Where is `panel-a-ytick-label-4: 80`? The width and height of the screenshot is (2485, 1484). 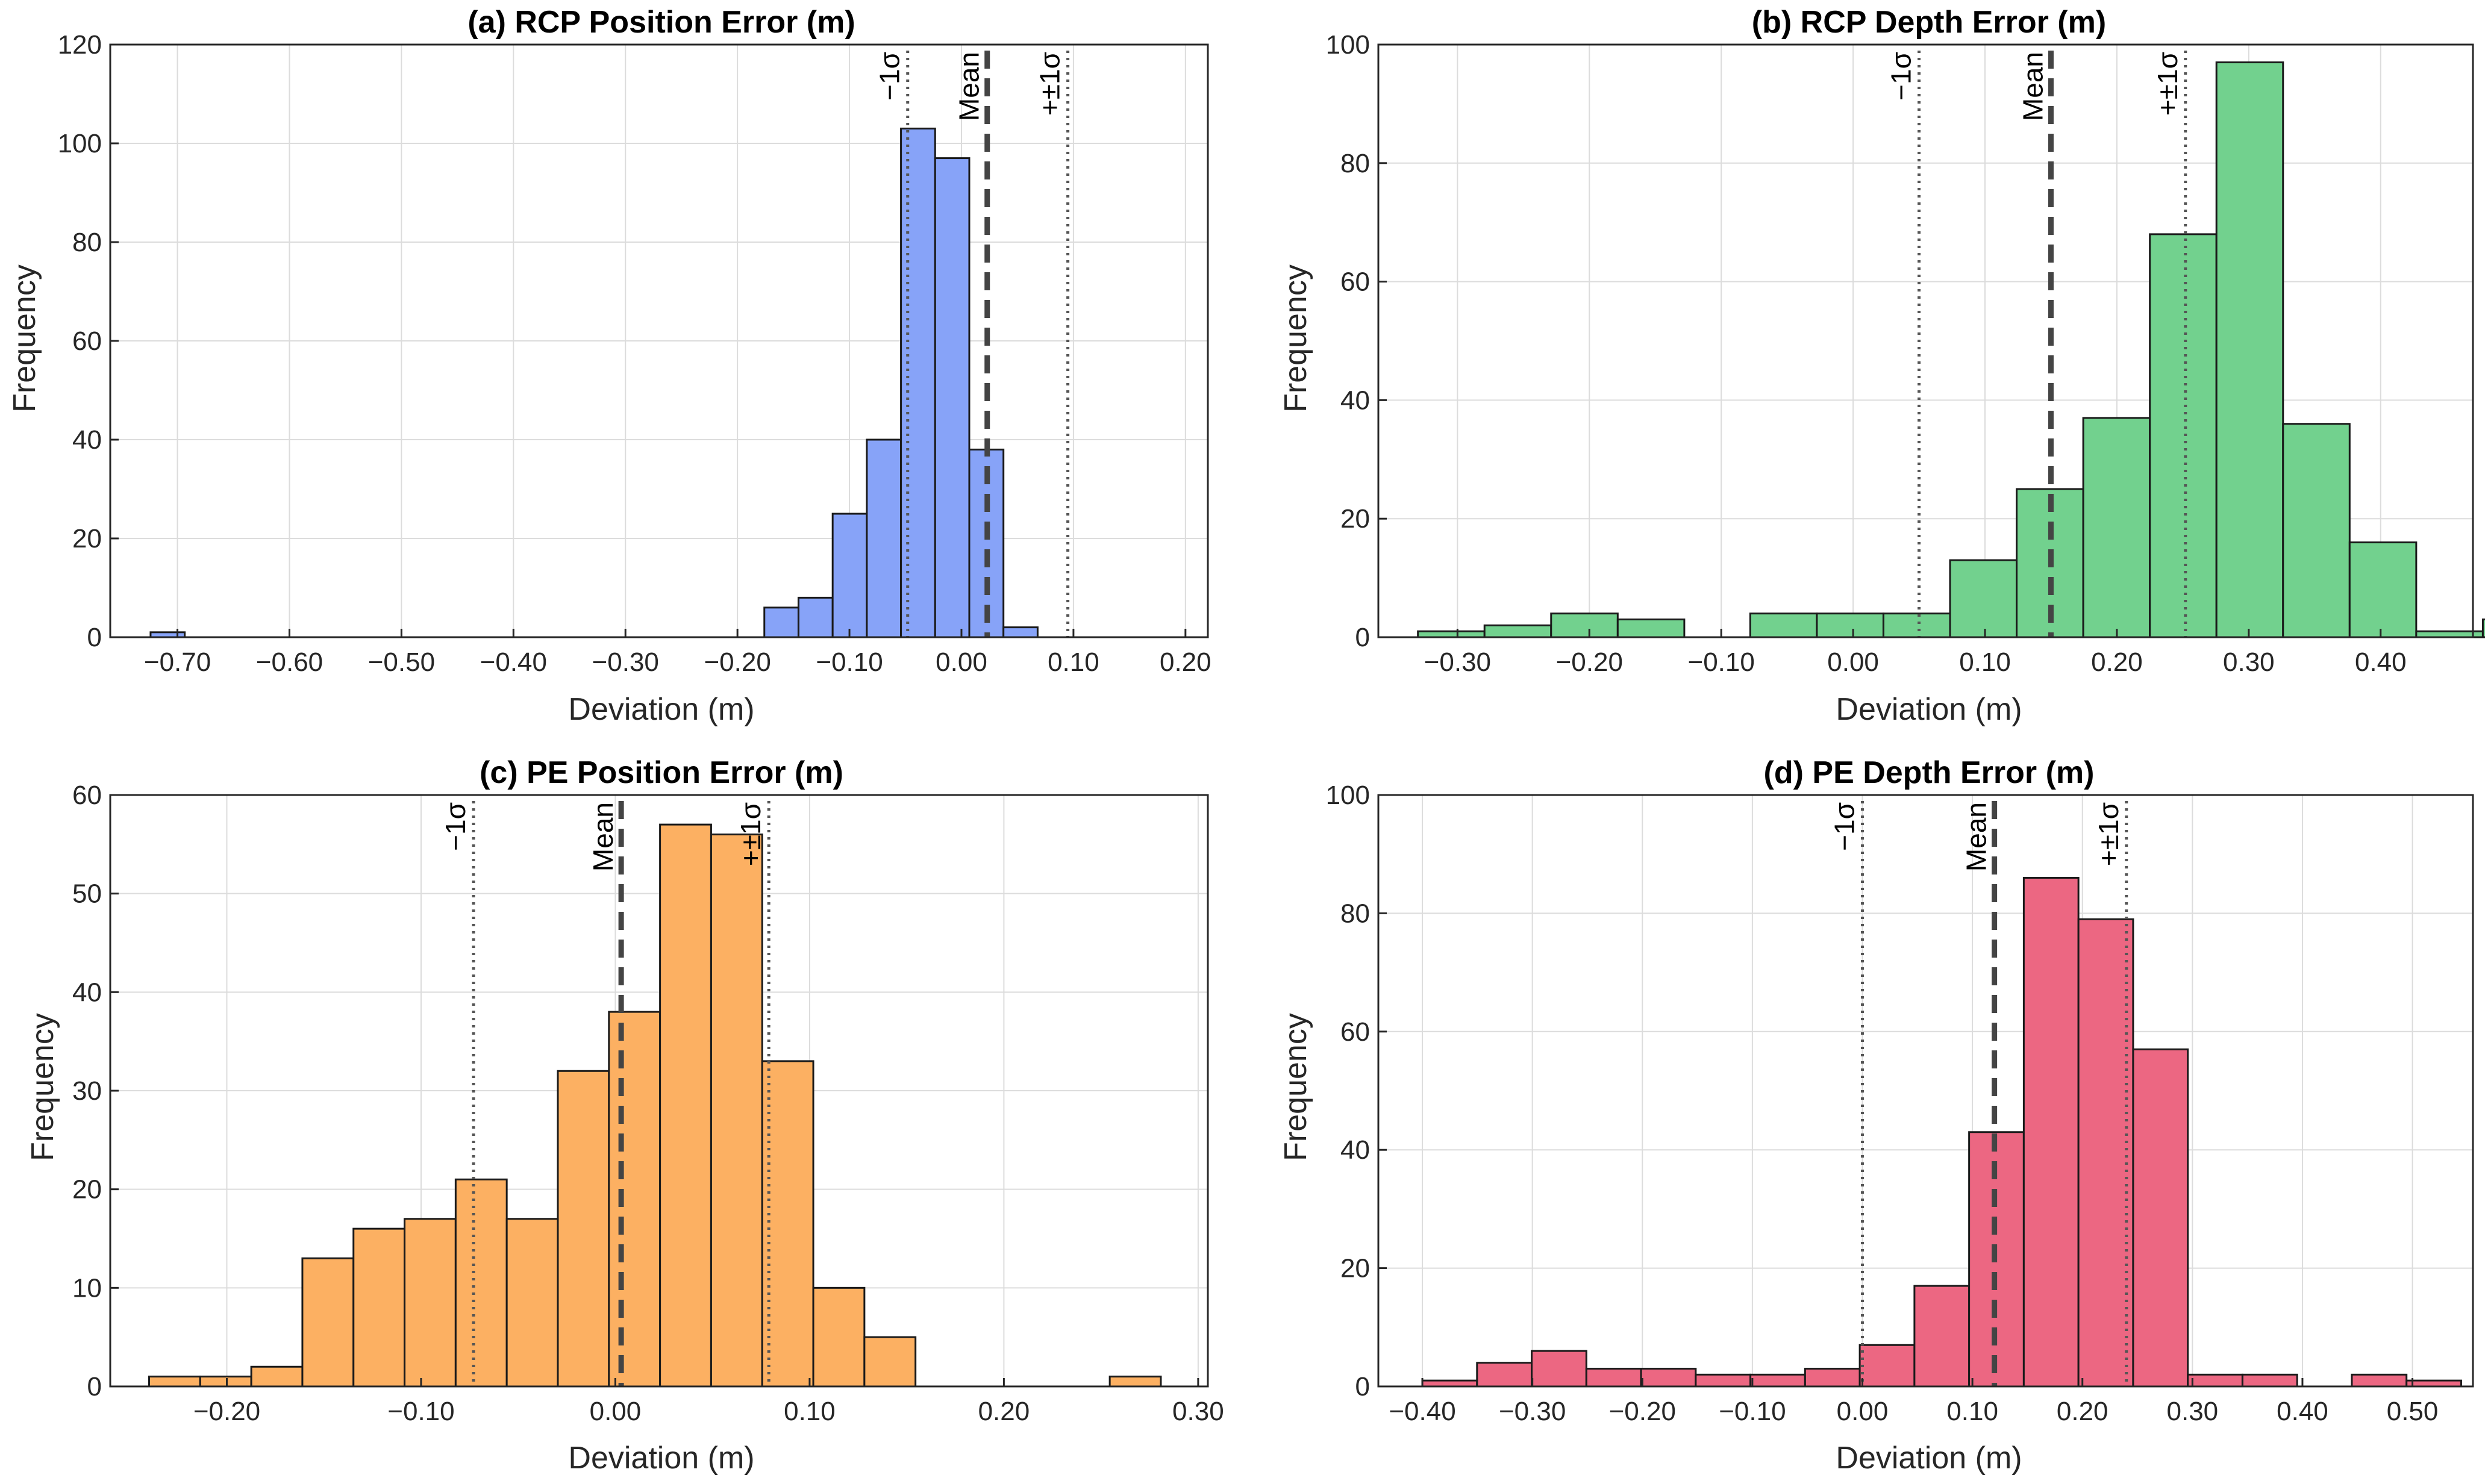 panel-a-ytick-label-4: 80 is located at coordinates (87, 242).